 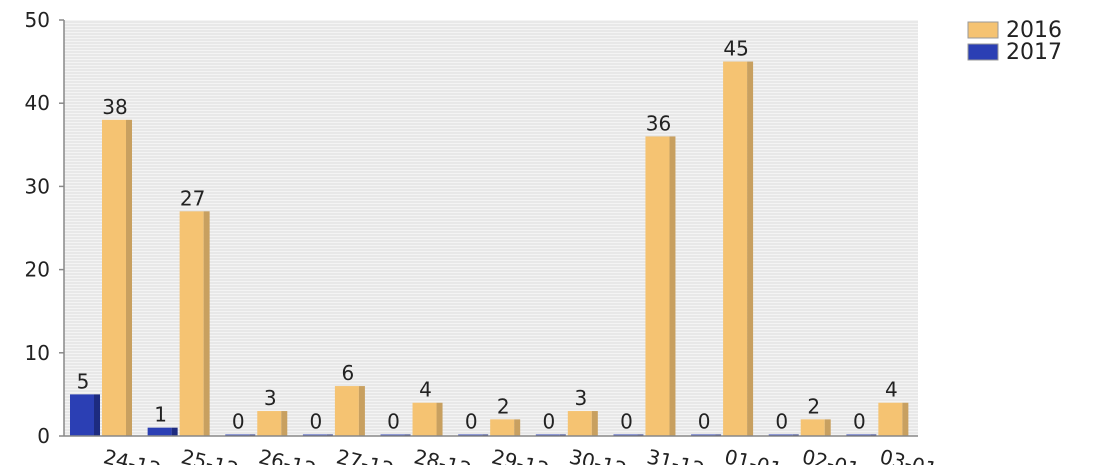 I want to click on legend-swatch-2017, so click(x=983, y=52).